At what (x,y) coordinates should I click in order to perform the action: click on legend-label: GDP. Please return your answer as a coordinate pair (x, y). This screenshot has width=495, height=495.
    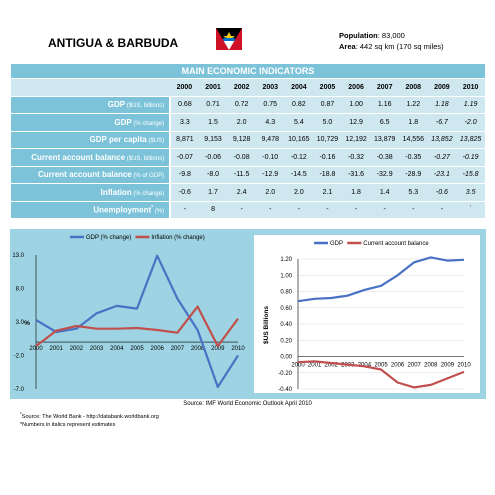
    Looking at the image, I should click on (336, 244).